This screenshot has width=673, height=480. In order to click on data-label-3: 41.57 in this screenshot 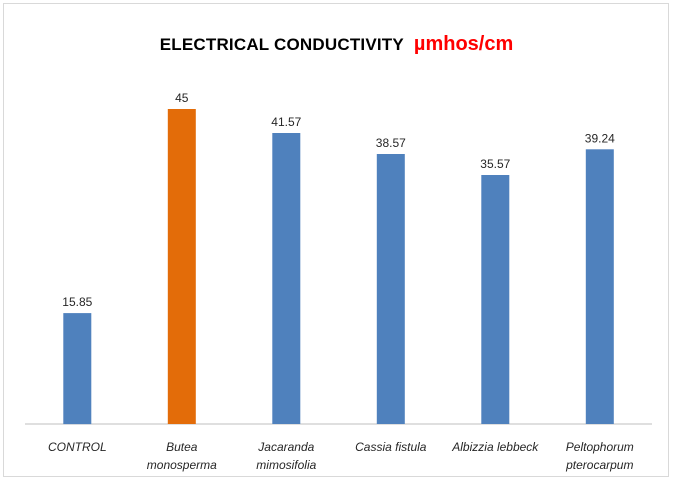, I will do `click(286, 122)`.